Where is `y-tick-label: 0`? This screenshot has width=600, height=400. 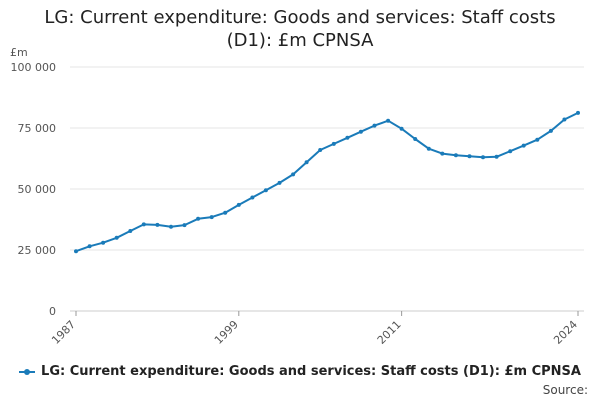 y-tick-label: 0 is located at coordinates (52, 311).